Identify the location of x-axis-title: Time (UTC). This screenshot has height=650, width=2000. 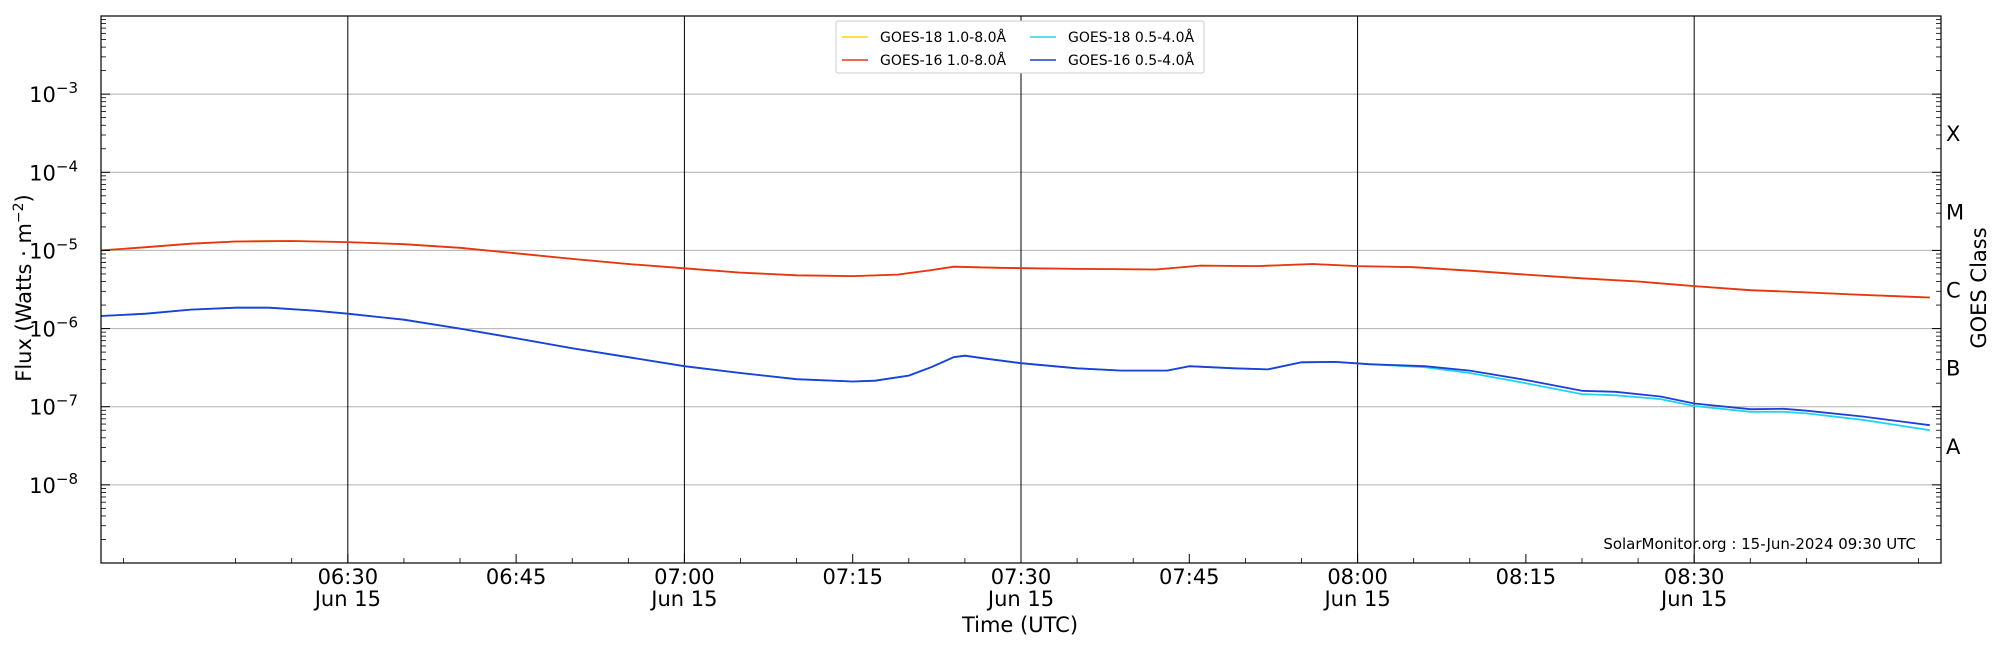
(1019, 625).